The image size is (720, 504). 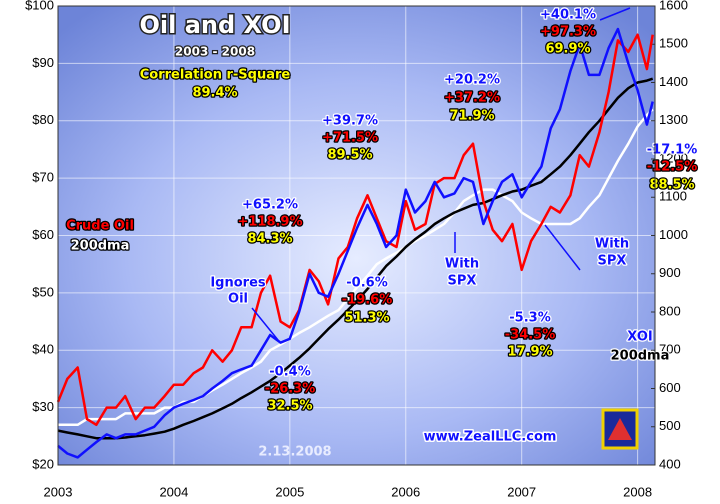 What do you see at coordinates (238, 283) in the screenshot?
I see `annotation: Ignores` at bounding box center [238, 283].